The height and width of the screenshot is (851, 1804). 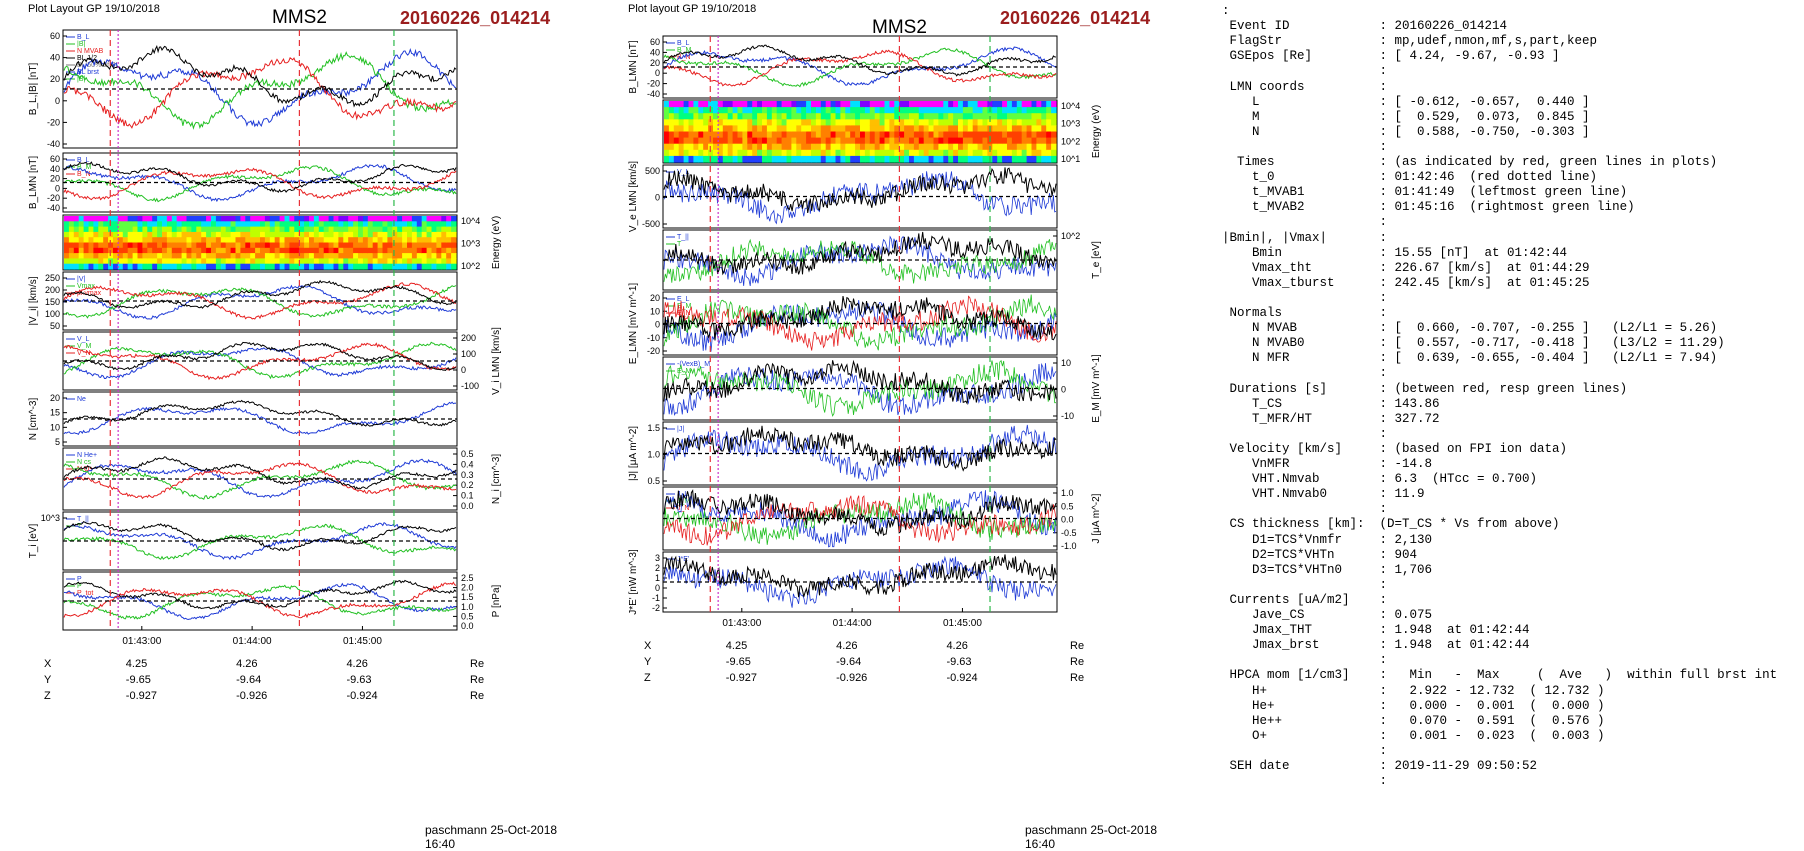 What do you see at coordinates (57, 188) in the screenshot?
I see `y-tick-label: 0` at bounding box center [57, 188].